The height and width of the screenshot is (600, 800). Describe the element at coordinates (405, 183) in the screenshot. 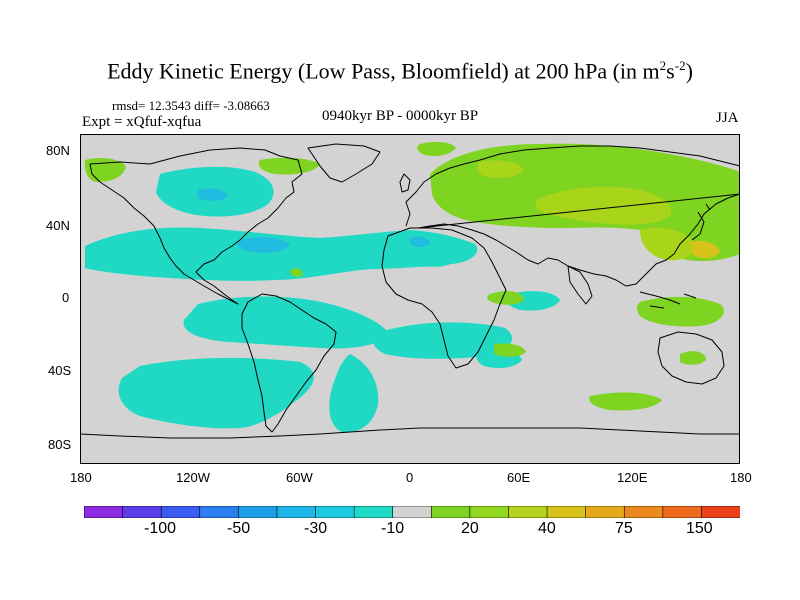

I see `uk-coast` at that location.